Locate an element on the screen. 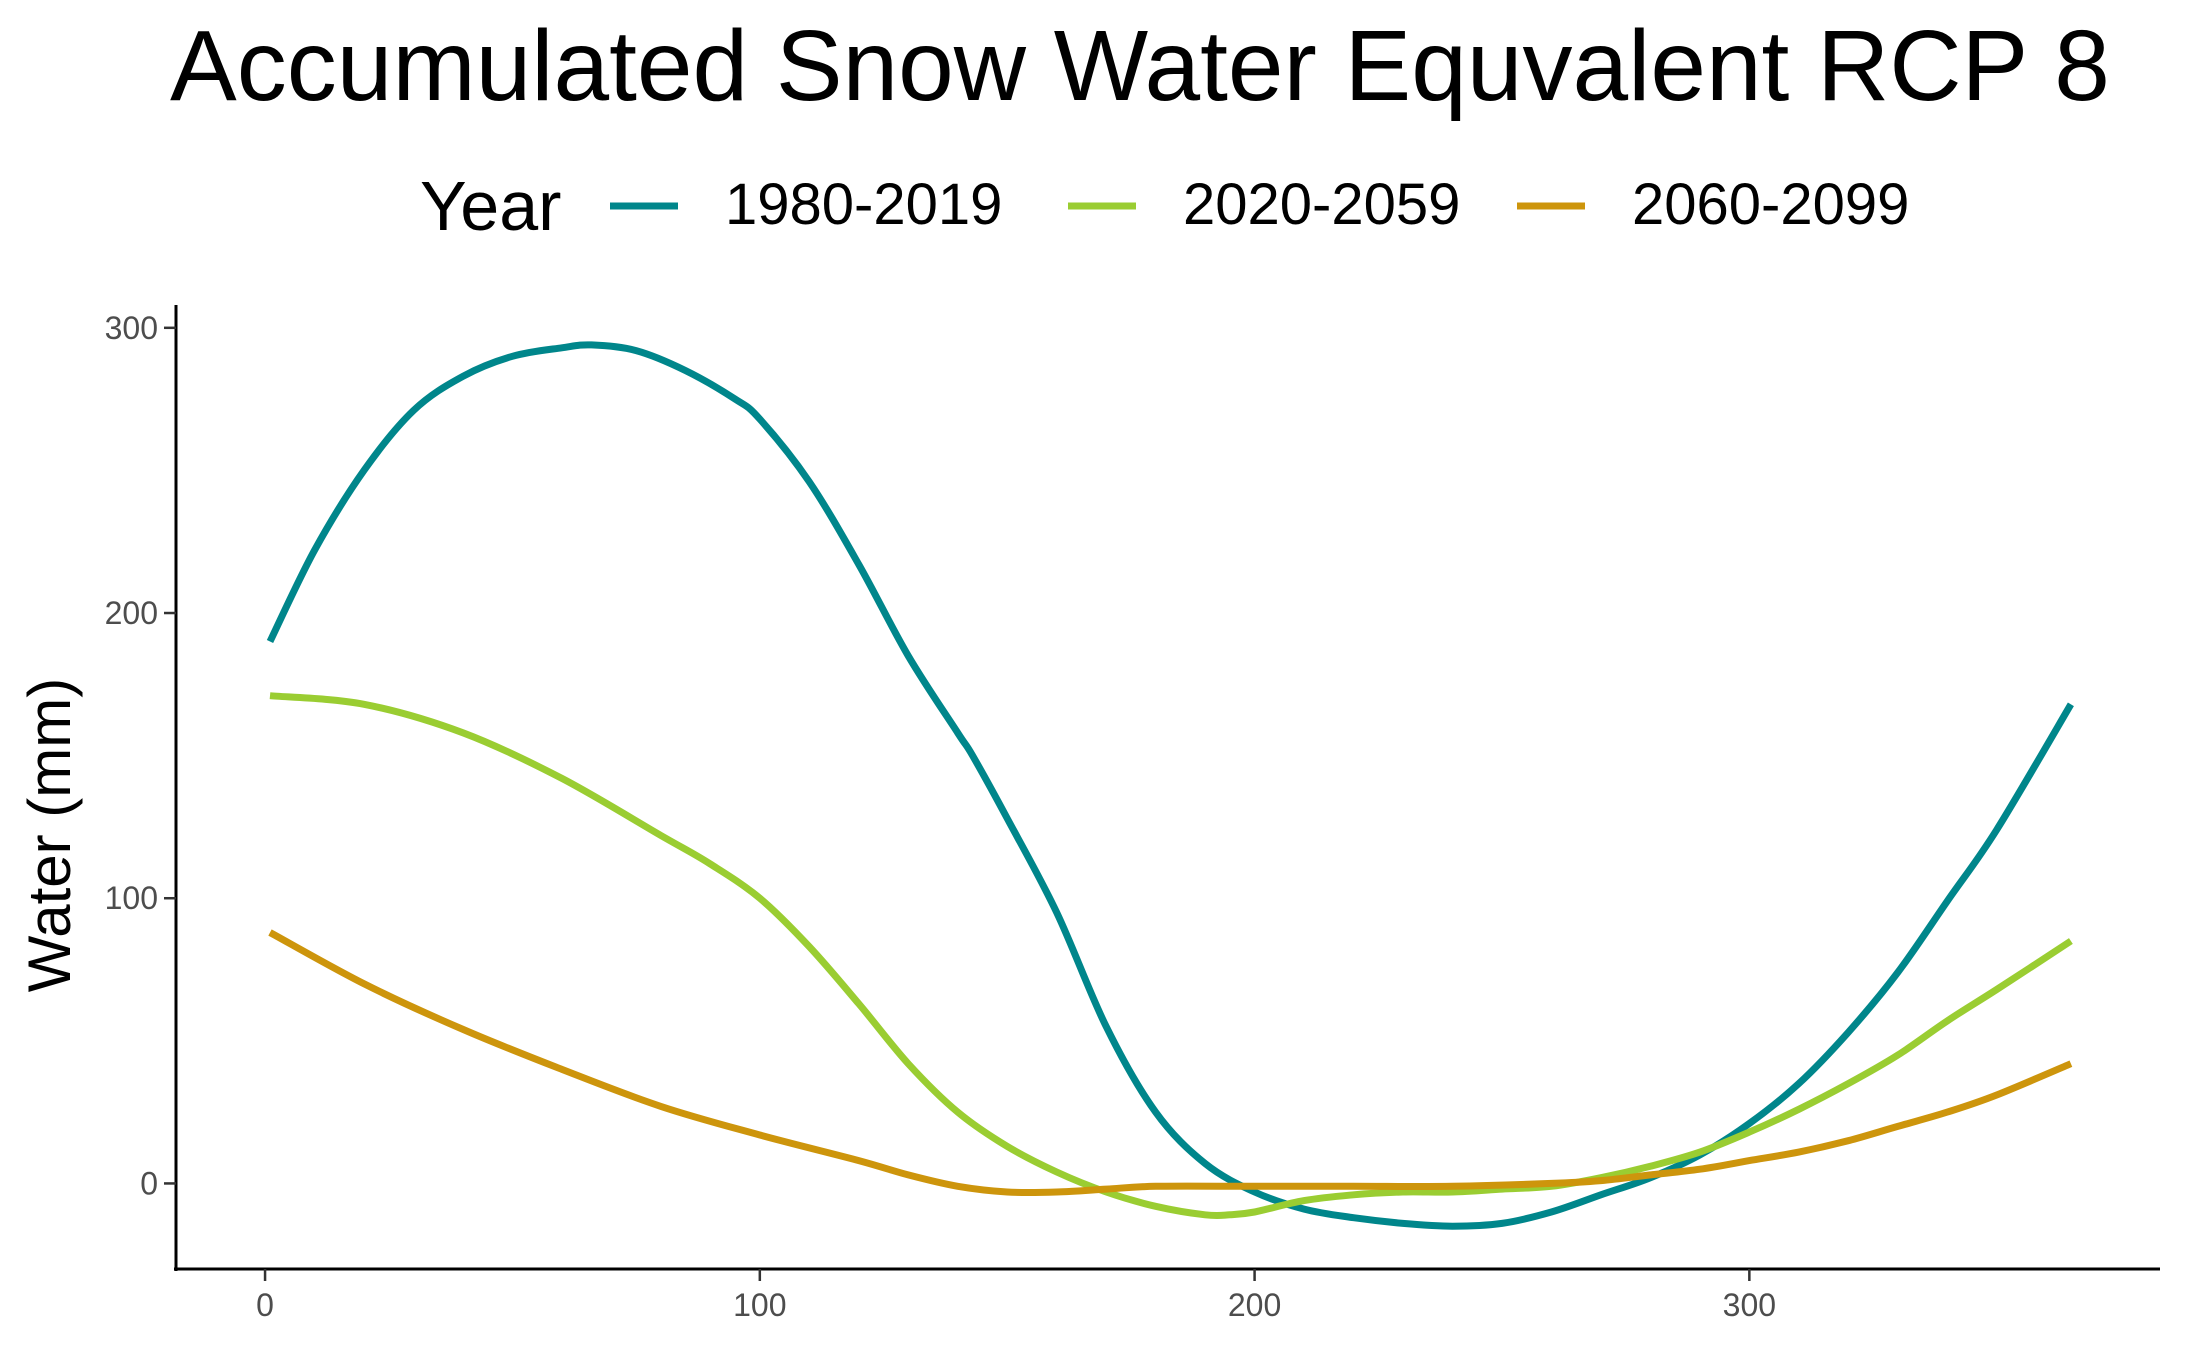 Image resolution: width=2187 pixels, height=1350 pixels. x-tick-label: 300 is located at coordinates (1749, 1305).